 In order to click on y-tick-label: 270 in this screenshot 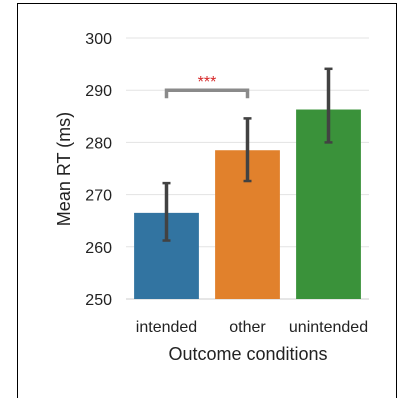, I will do `click(98, 196)`.